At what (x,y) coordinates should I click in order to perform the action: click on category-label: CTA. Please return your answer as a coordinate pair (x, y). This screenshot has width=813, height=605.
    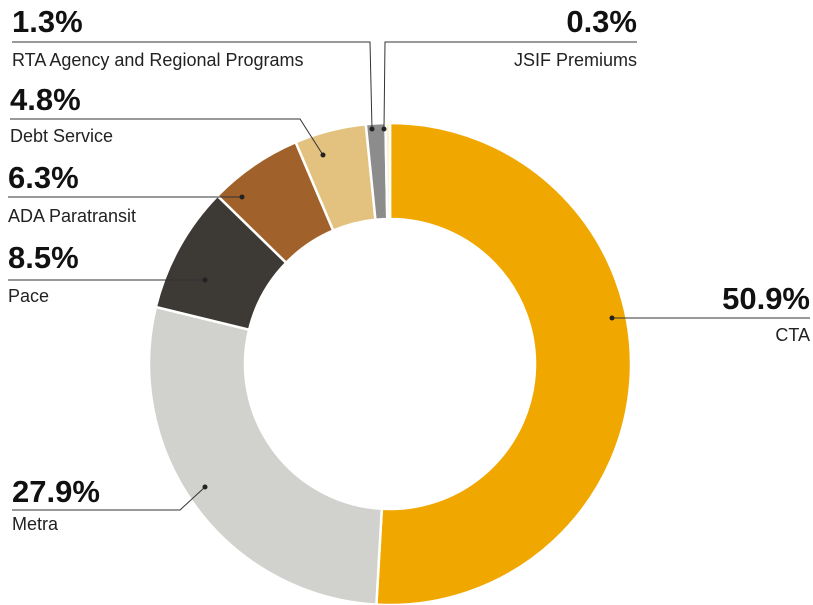
    Looking at the image, I should click on (792, 335).